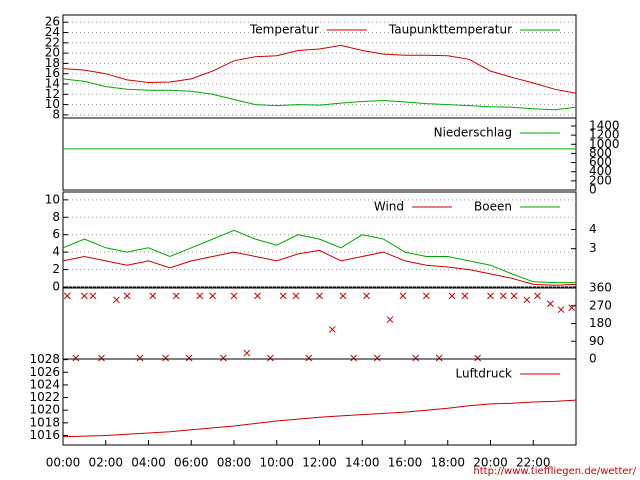  Describe the element at coordinates (600, 323) in the screenshot. I see `y2-tick-label: 180` at that location.